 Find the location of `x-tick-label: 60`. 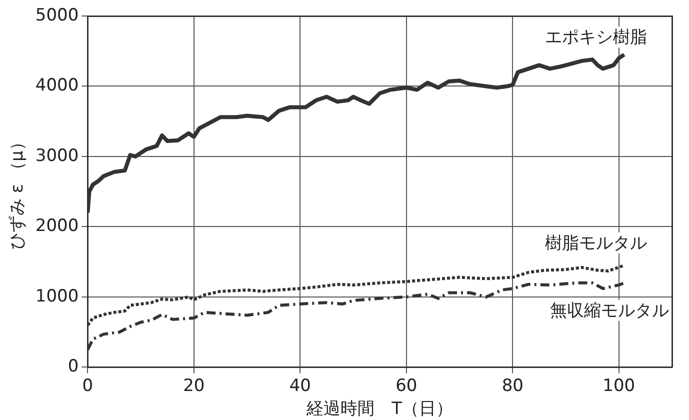

x-tick-label: 60 is located at coordinates (407, 386).